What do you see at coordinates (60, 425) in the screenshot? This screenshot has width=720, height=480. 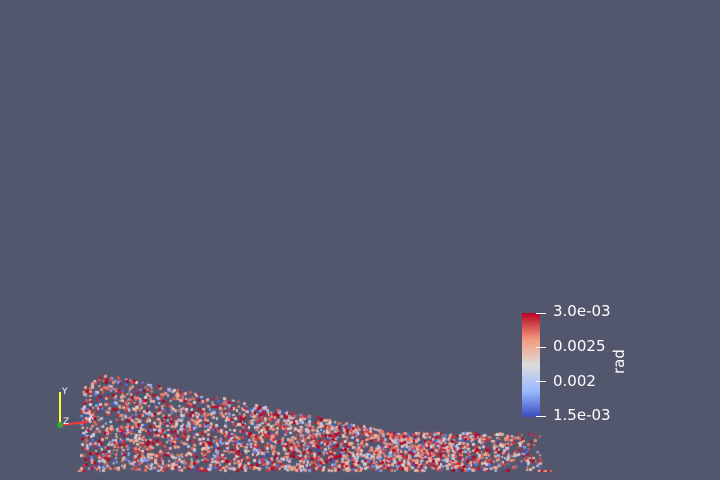 I see `z-axis-dot` at bounding box center [60, 425].